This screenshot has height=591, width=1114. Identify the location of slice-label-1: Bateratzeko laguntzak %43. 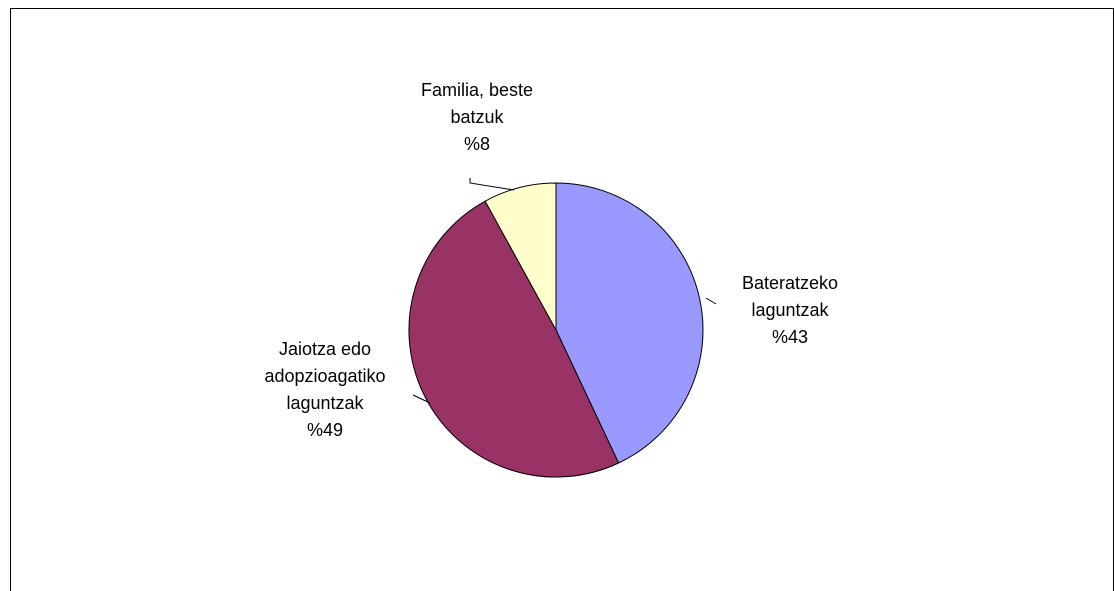
(790, 310).